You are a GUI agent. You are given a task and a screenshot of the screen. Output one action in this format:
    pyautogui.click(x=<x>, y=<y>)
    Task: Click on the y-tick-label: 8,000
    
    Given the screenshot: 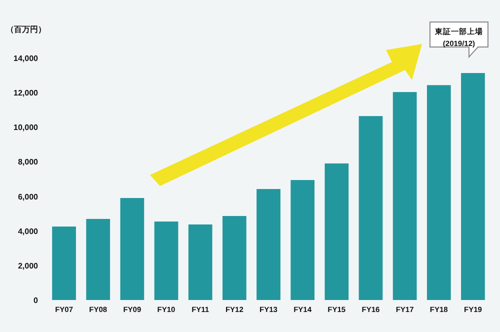 What is the action you would take?
    pyautogui.click(x=28, y=162)
    